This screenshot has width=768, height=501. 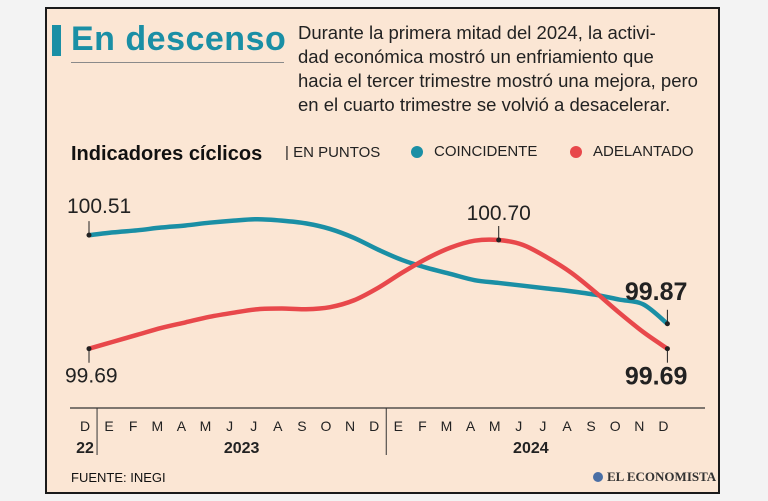 What do you see at coordinates (417, 151) in the screenshot?
I see `legend-dot-coincidente` at bounding box center [417, 151].